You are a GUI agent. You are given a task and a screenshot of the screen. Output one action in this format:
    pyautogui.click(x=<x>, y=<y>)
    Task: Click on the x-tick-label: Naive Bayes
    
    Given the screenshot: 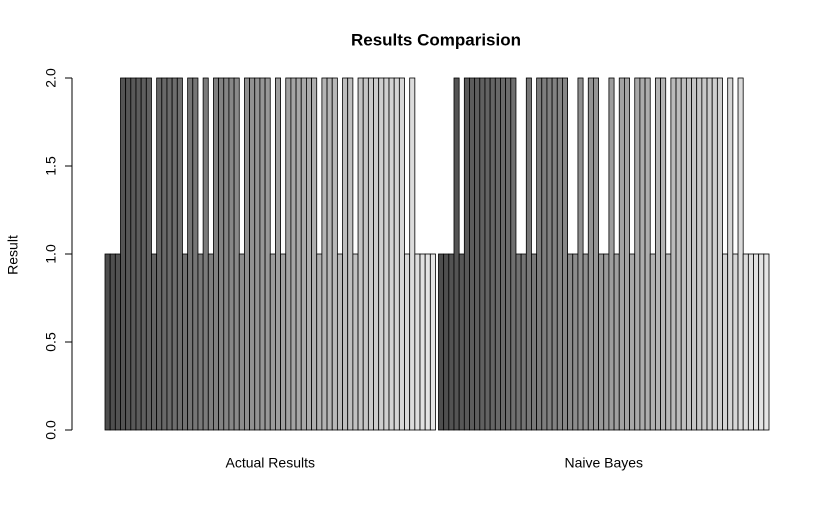 What is the action you would take?
    pyautogui.click(x=603, y=463)
    